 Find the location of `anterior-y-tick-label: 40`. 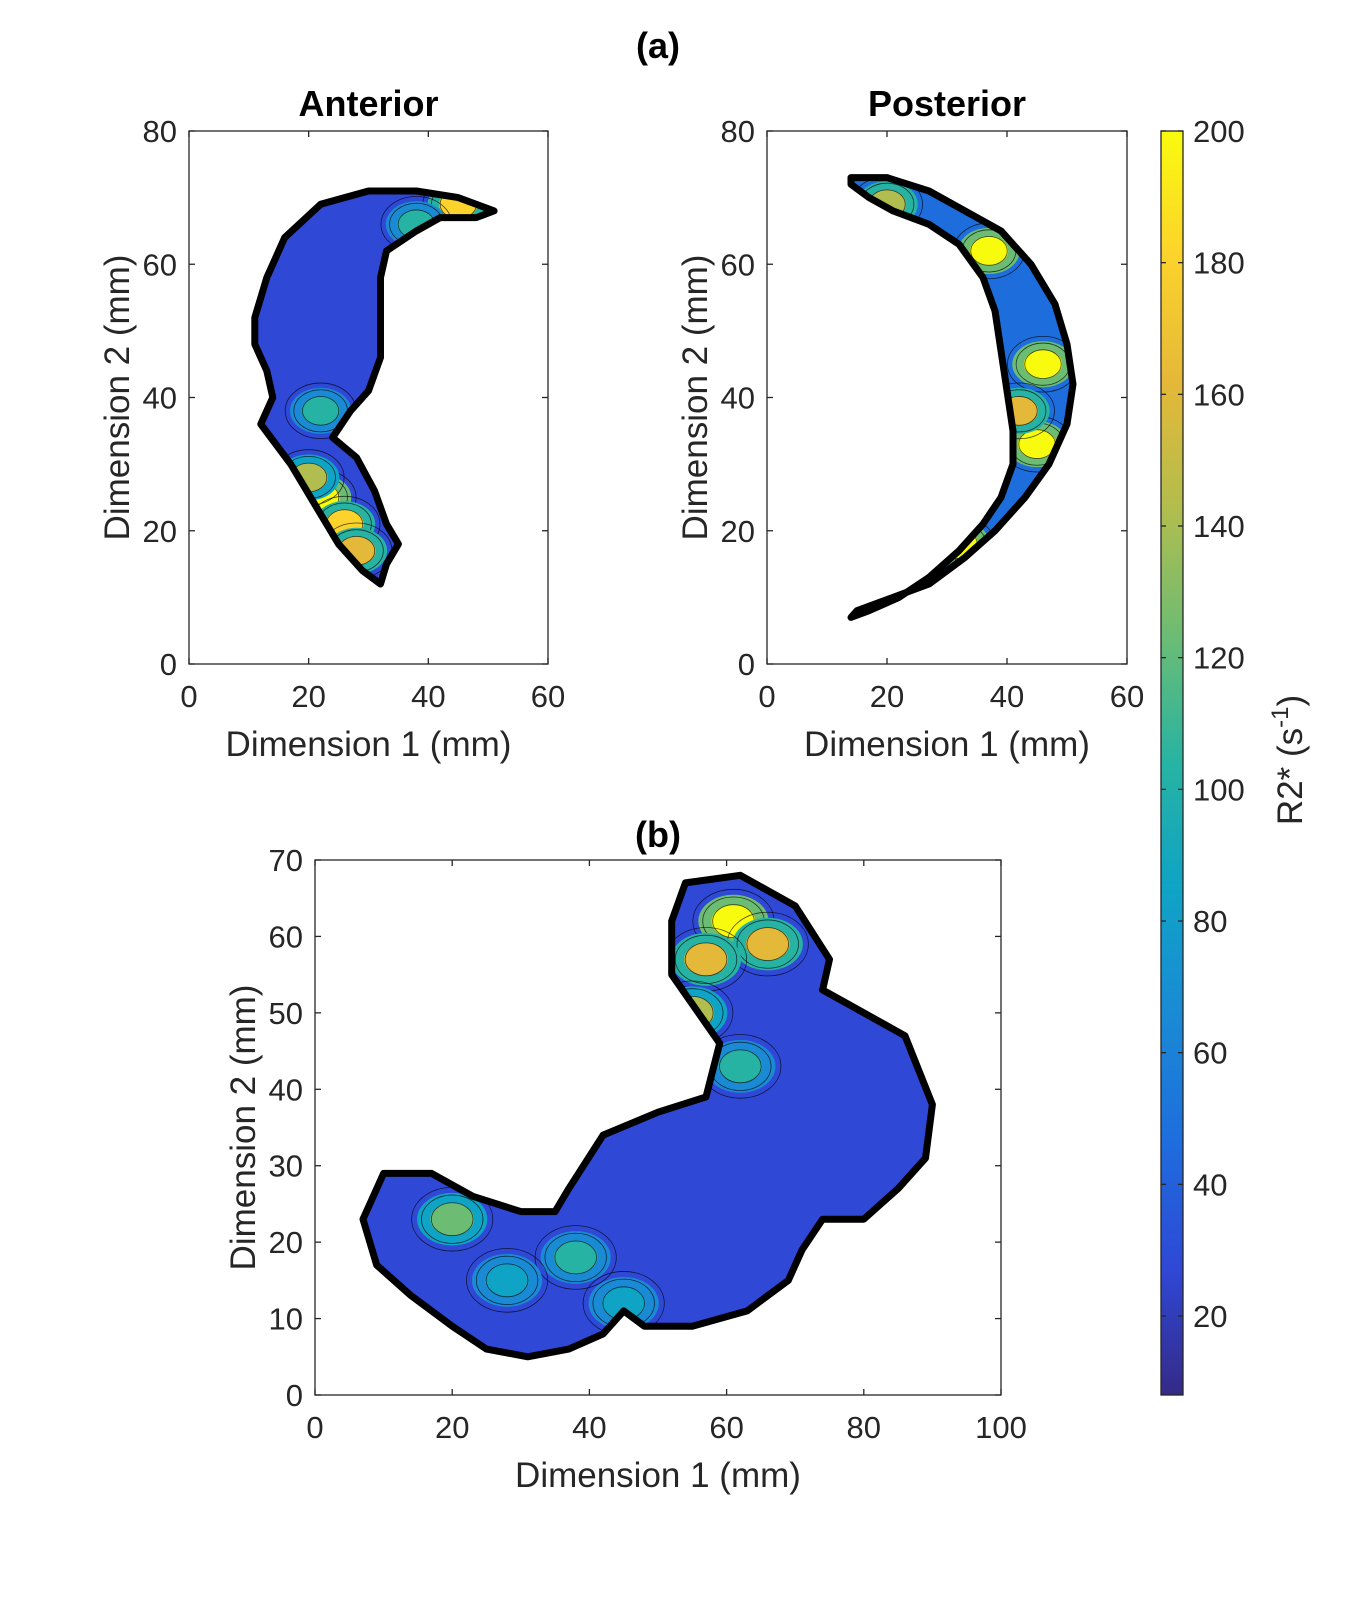

anterior-y-tick-label: 40 is located at coordinates (160, 398).